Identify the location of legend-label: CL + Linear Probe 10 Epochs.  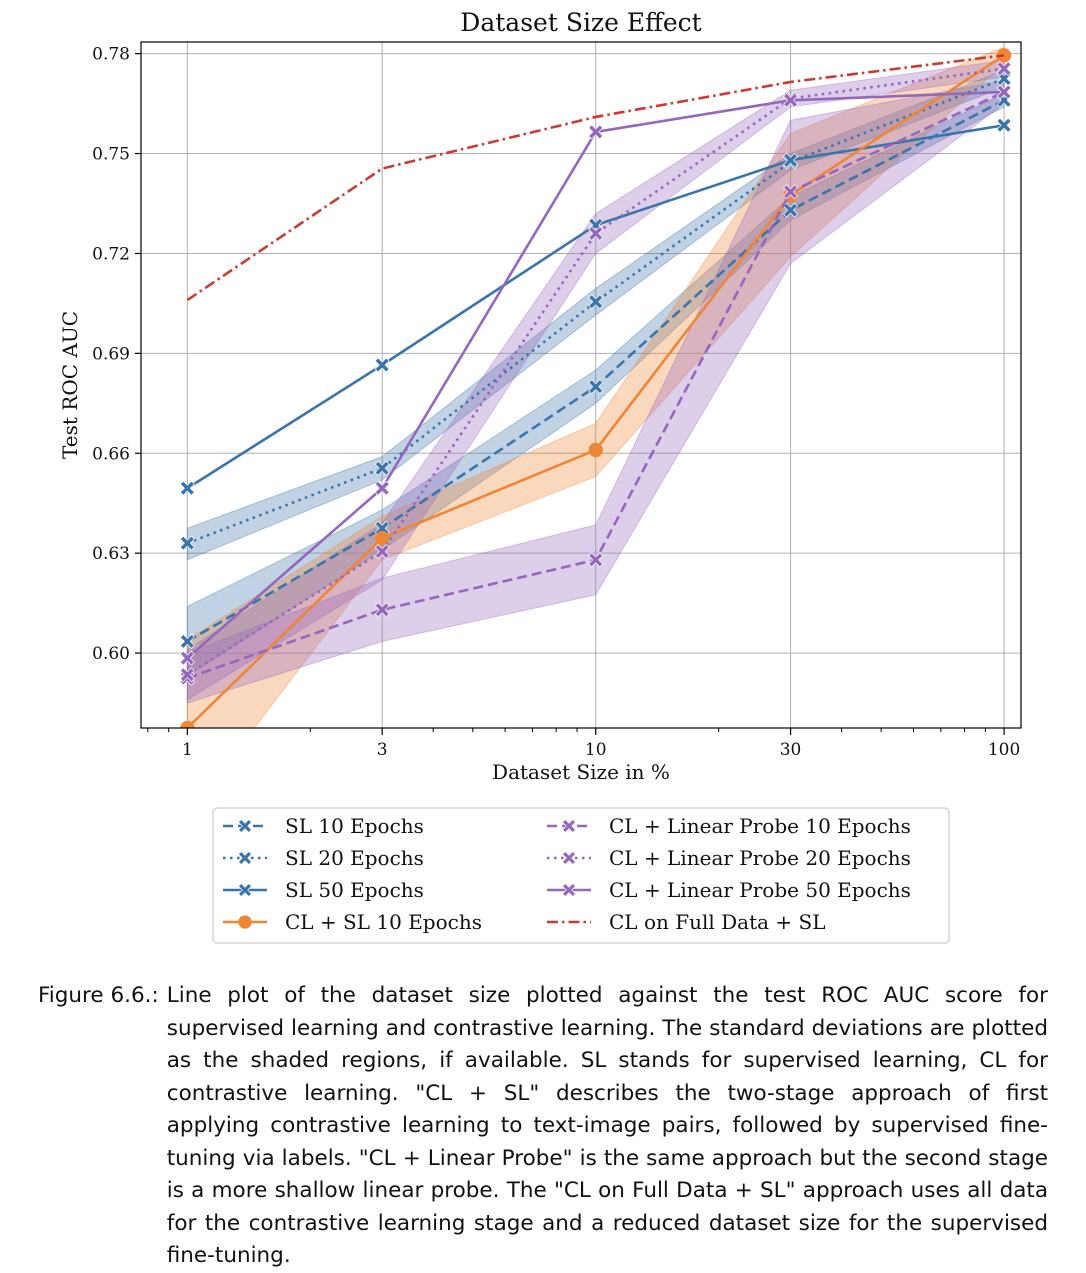
(760, 826).